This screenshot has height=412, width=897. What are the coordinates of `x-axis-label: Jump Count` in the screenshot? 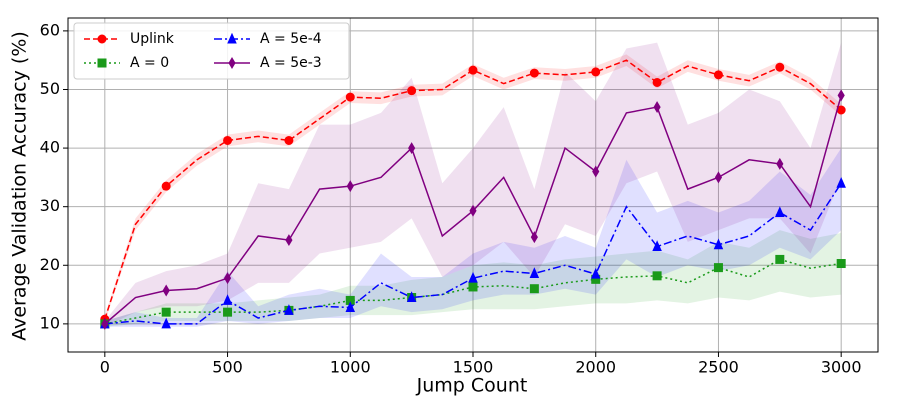 It's located at (472, 386).